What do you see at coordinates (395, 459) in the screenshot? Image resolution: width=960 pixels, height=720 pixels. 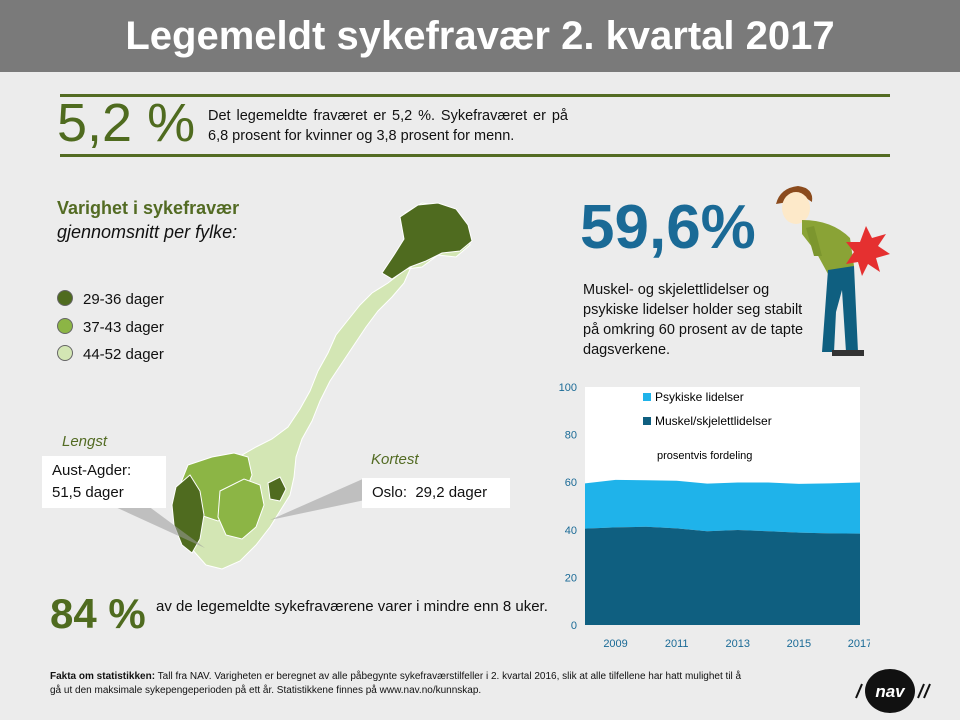 I see `shortest-label: Kortest` at bounding box center [395, 459].